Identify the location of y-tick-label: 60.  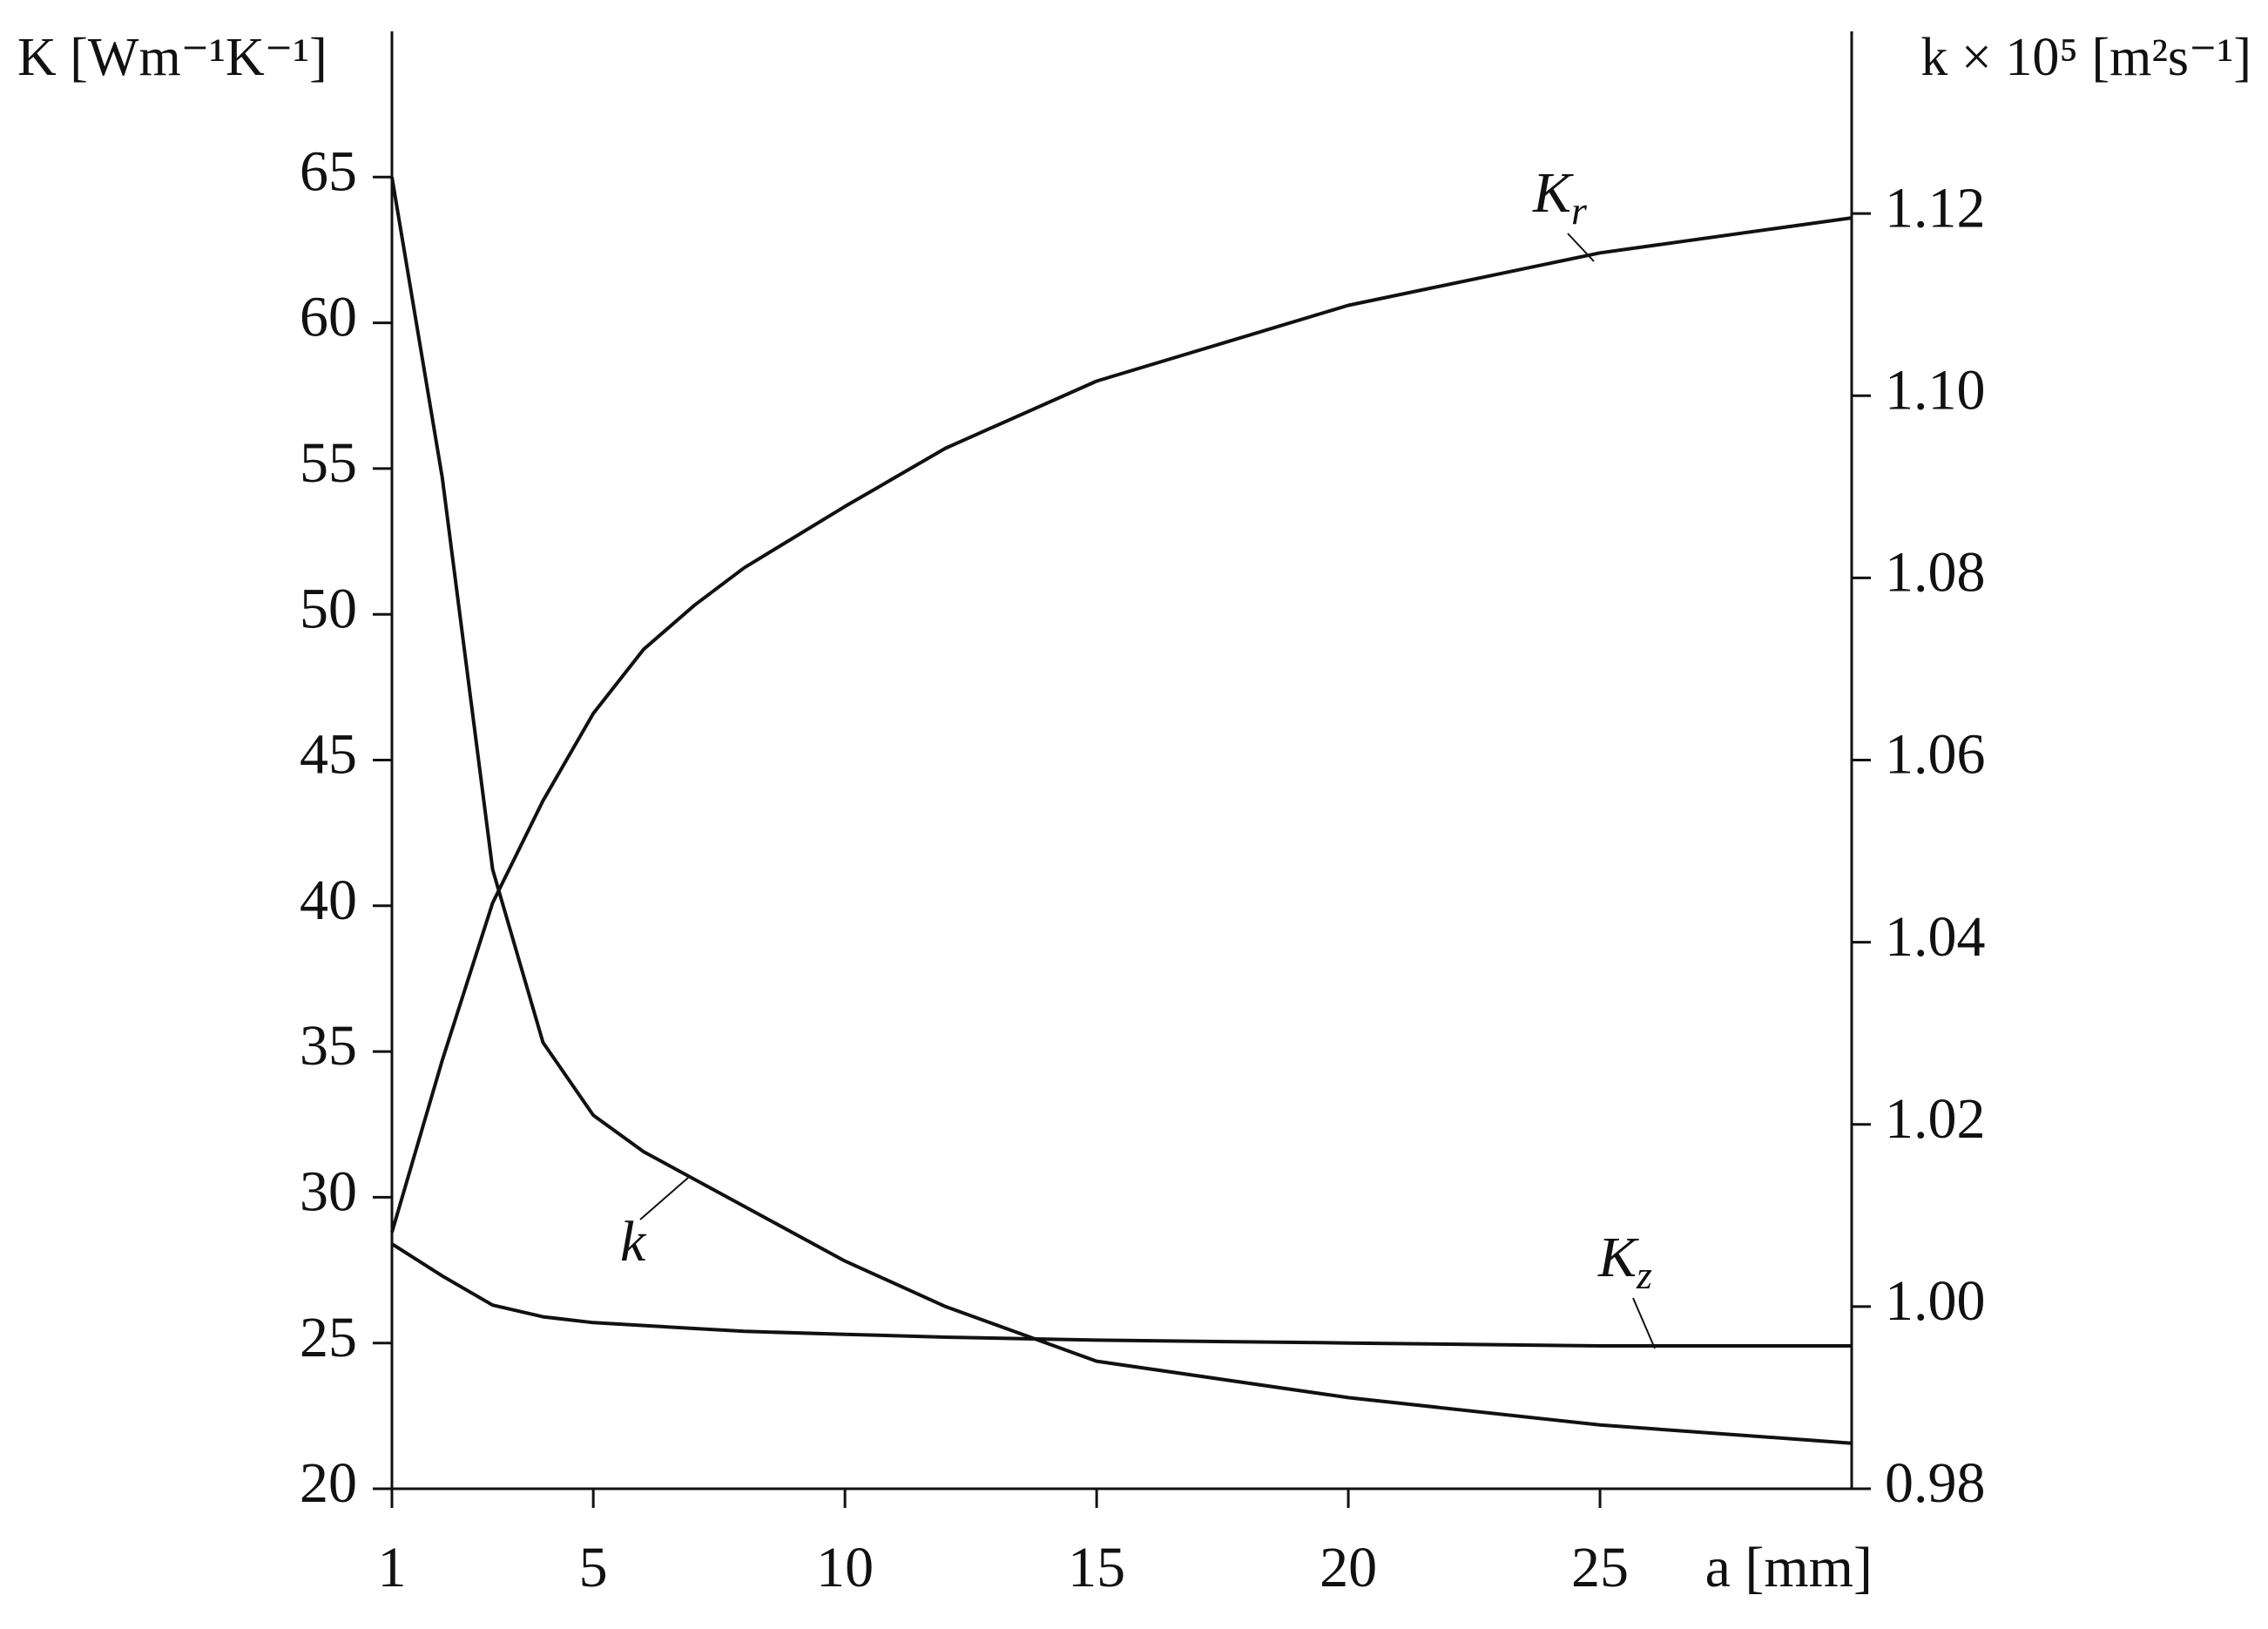
(328, 317).